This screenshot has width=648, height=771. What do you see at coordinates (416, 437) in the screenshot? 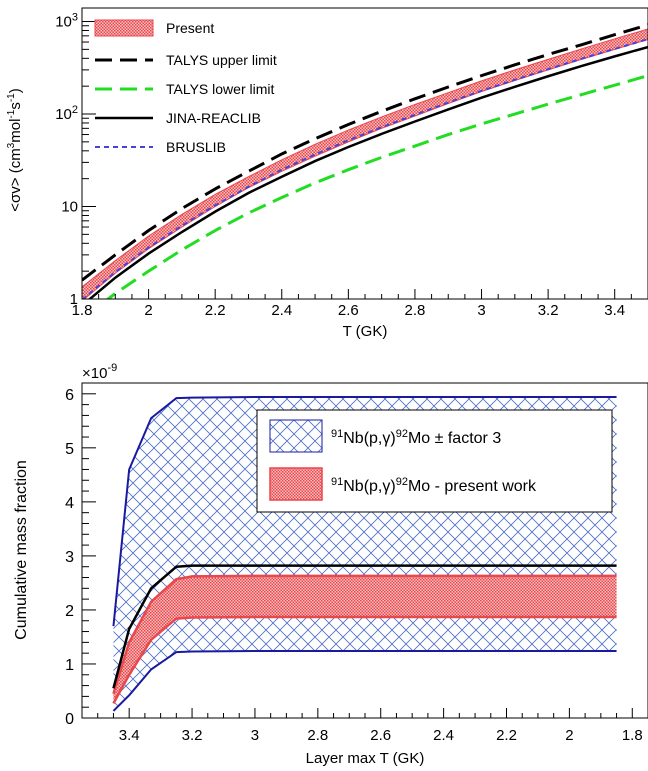
I see `legend-label: 91Nb(p,γ)92Mo ± factor 3` at bounding box center [416, 437].